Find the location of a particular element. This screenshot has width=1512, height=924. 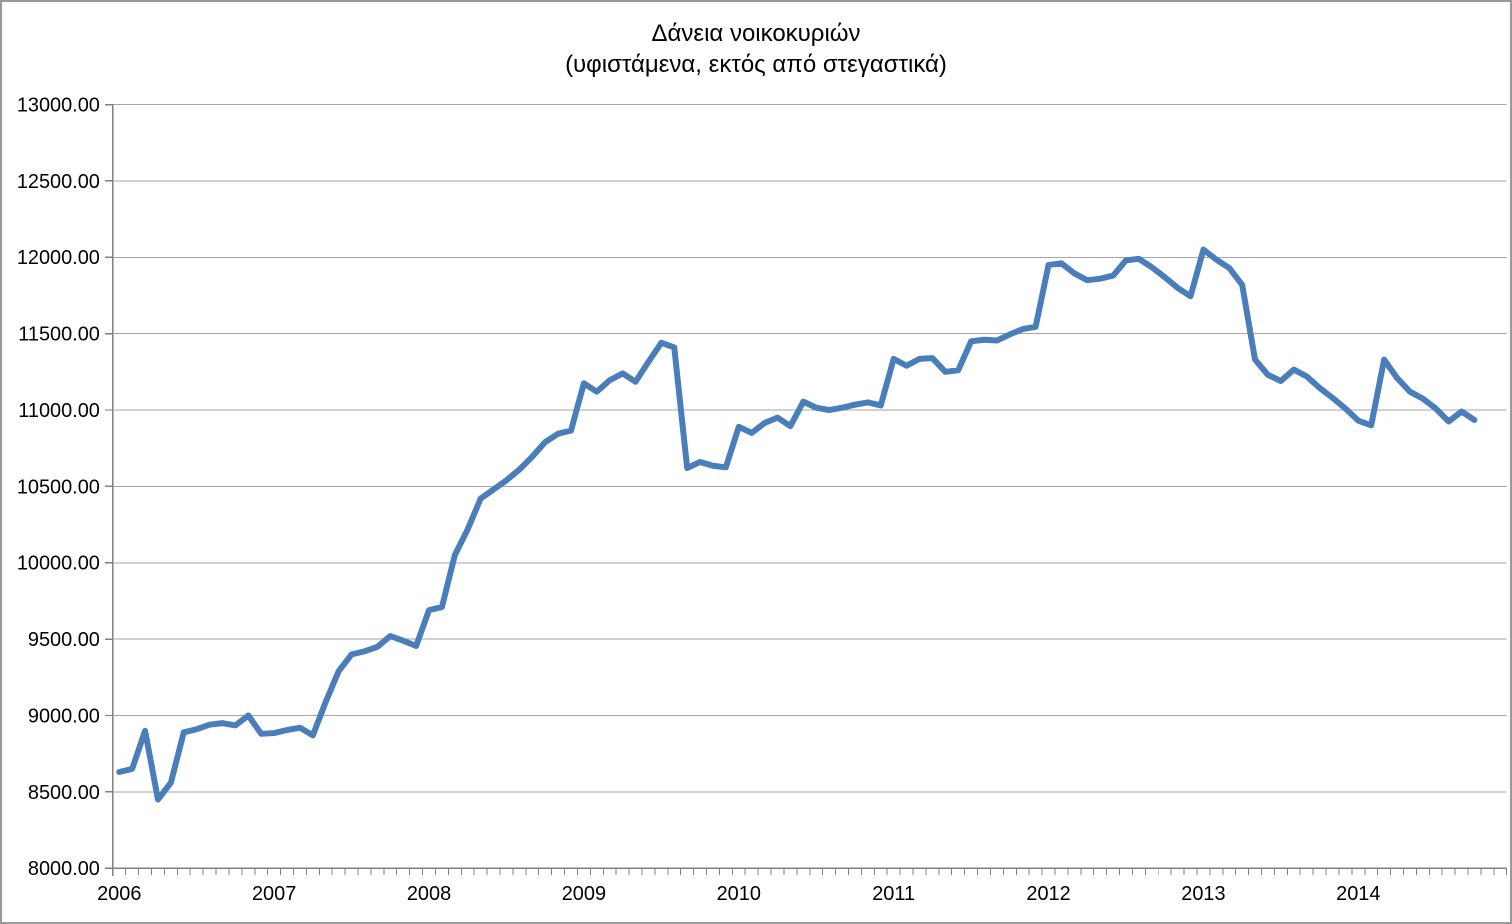

svg-text: 9500.00 is located at coordinates (64, 640).